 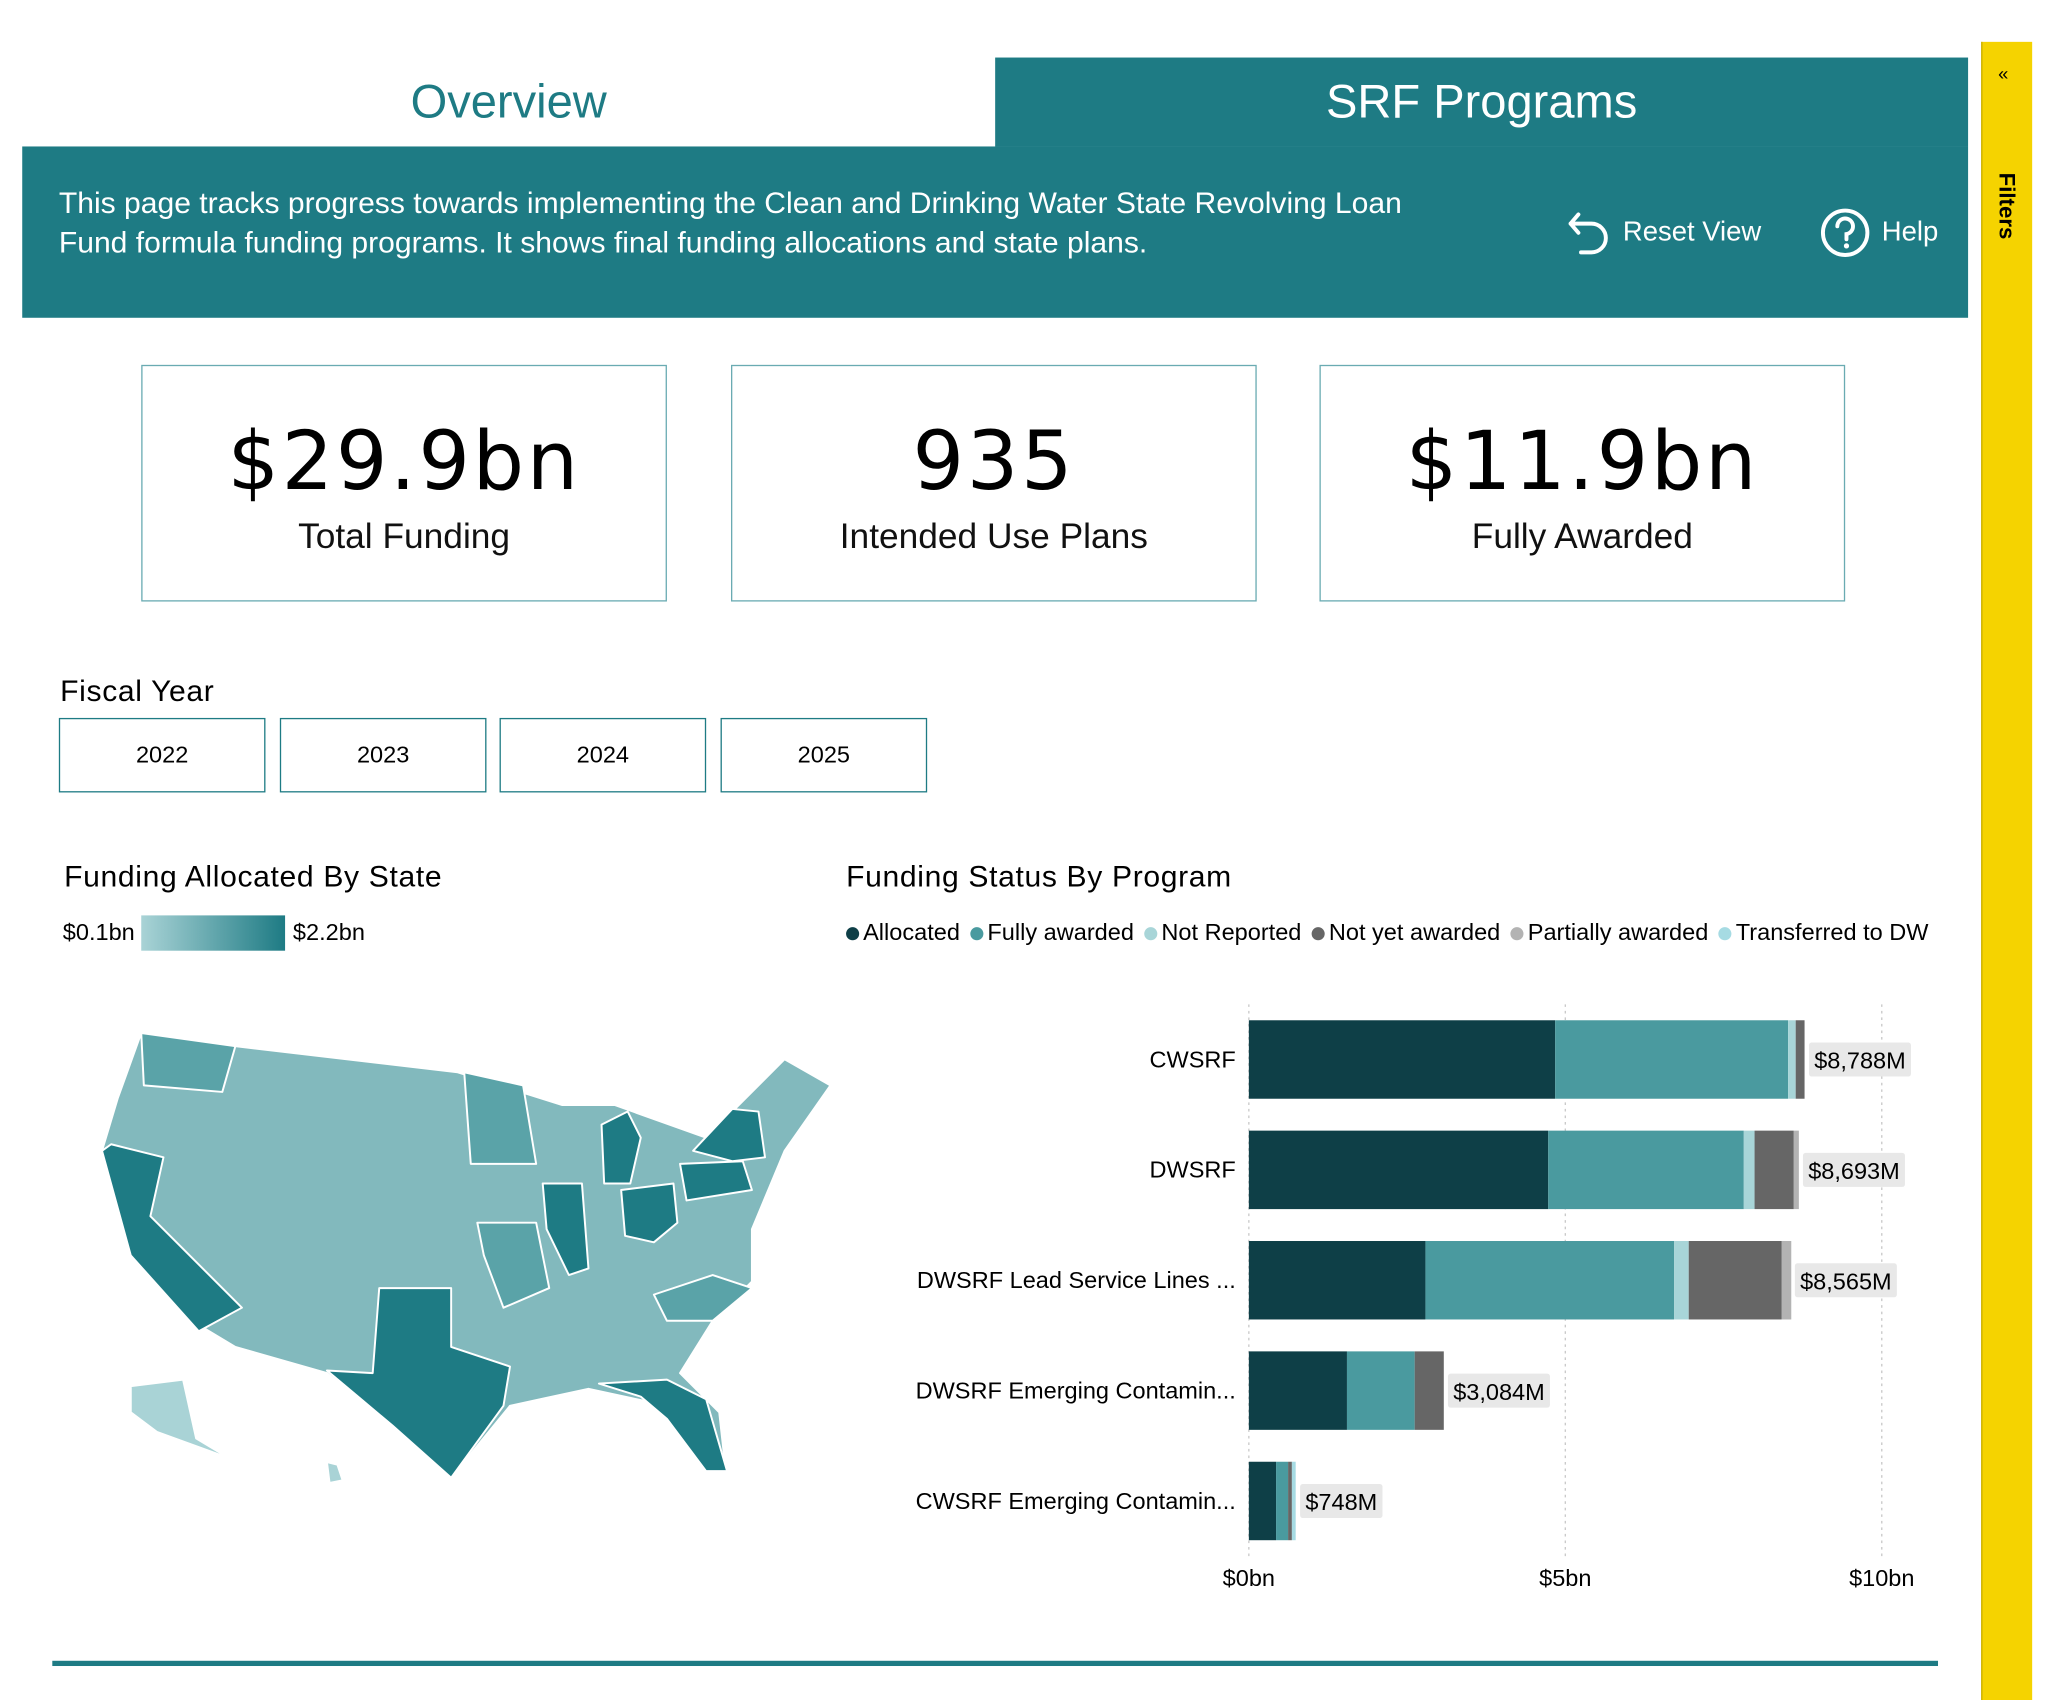 What do you see at coordinates (1231, 932) in the screenshot?
I see `legend-label: Not Reported` at bounding box center [1231, 932].